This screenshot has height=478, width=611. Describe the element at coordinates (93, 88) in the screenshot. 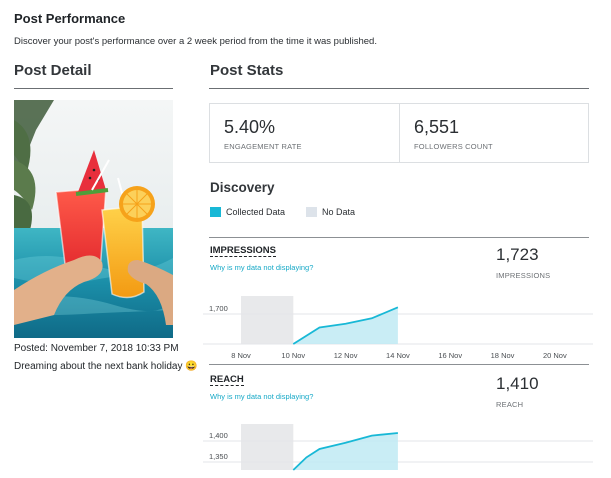

I see `post-detail-divider` at that location.